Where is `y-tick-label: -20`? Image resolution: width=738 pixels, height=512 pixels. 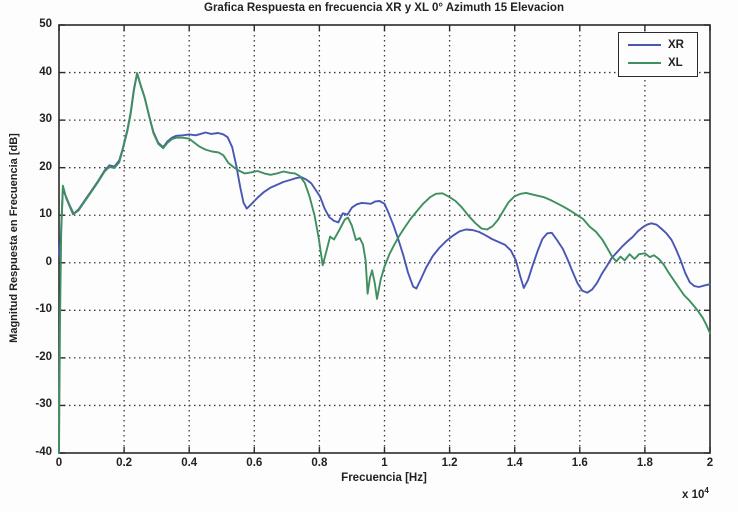
y-tick-label: -20 is located at coordinates (43, 356).